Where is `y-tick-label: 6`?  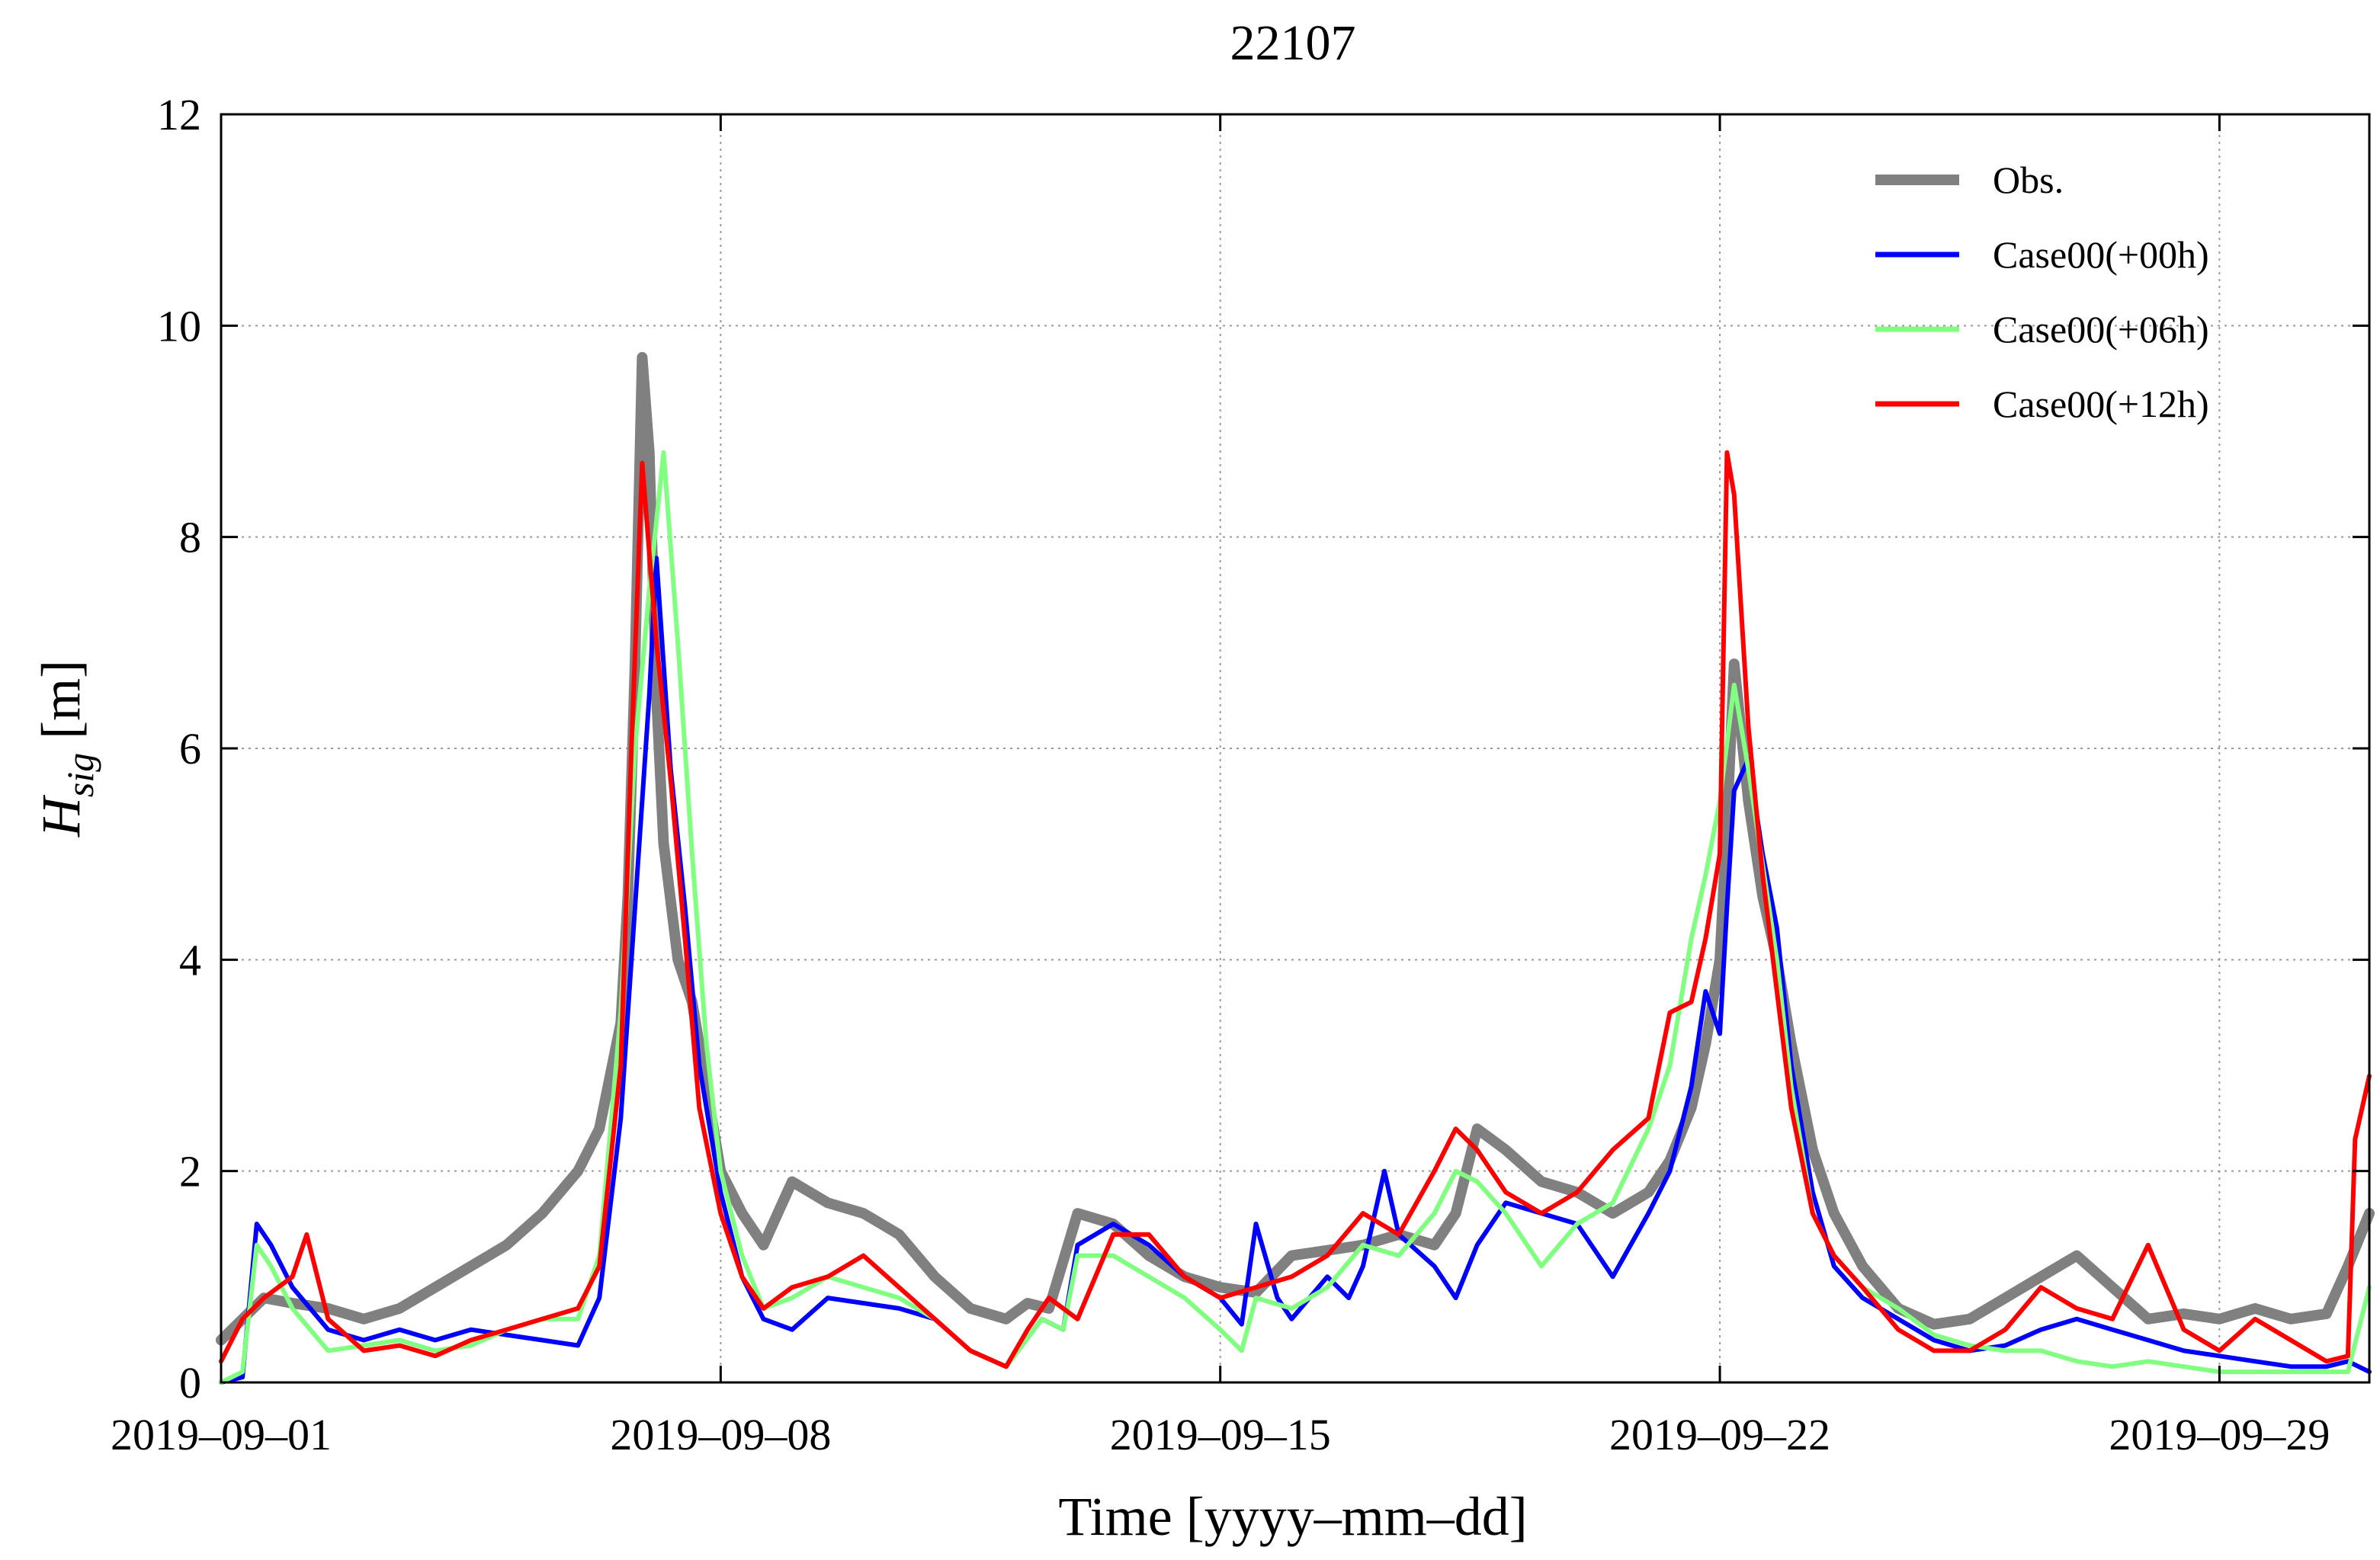
y-tick-label: 6 is located at coordinates (190, 749).